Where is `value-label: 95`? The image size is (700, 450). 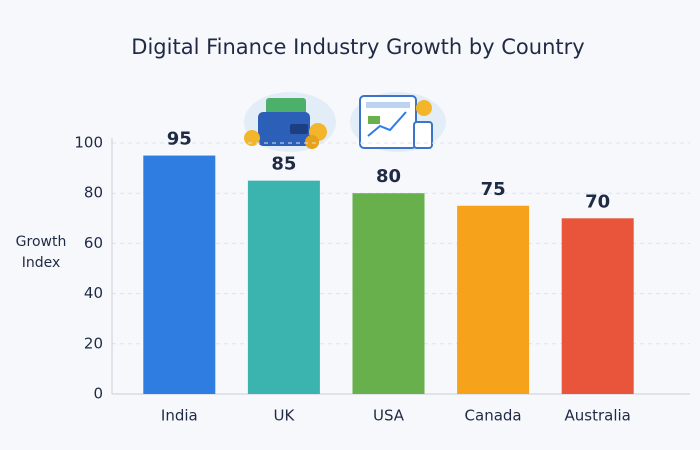
value-label: 95 is located at coordinates (179, 139).